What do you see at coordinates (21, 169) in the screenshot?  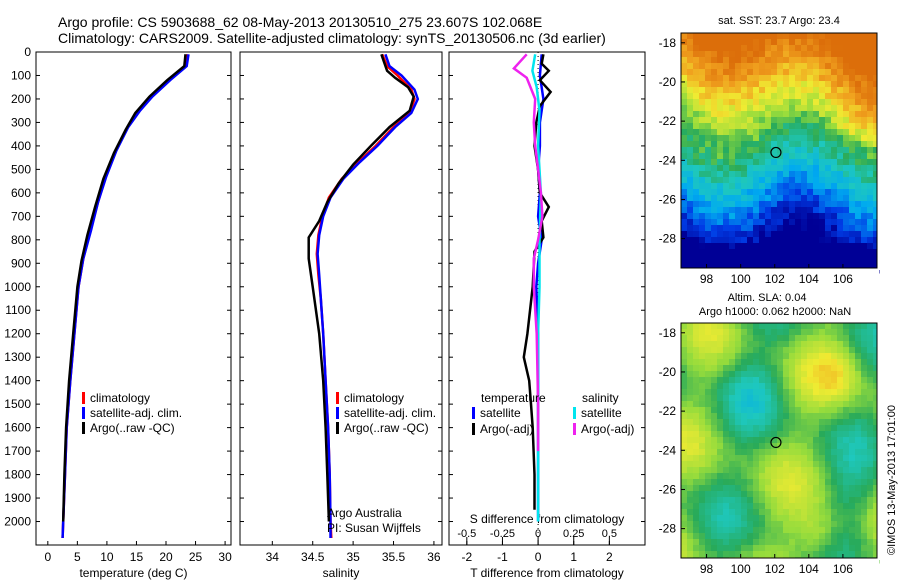 I see `depth-tick-label: 500` at bounding box center [21, 169].